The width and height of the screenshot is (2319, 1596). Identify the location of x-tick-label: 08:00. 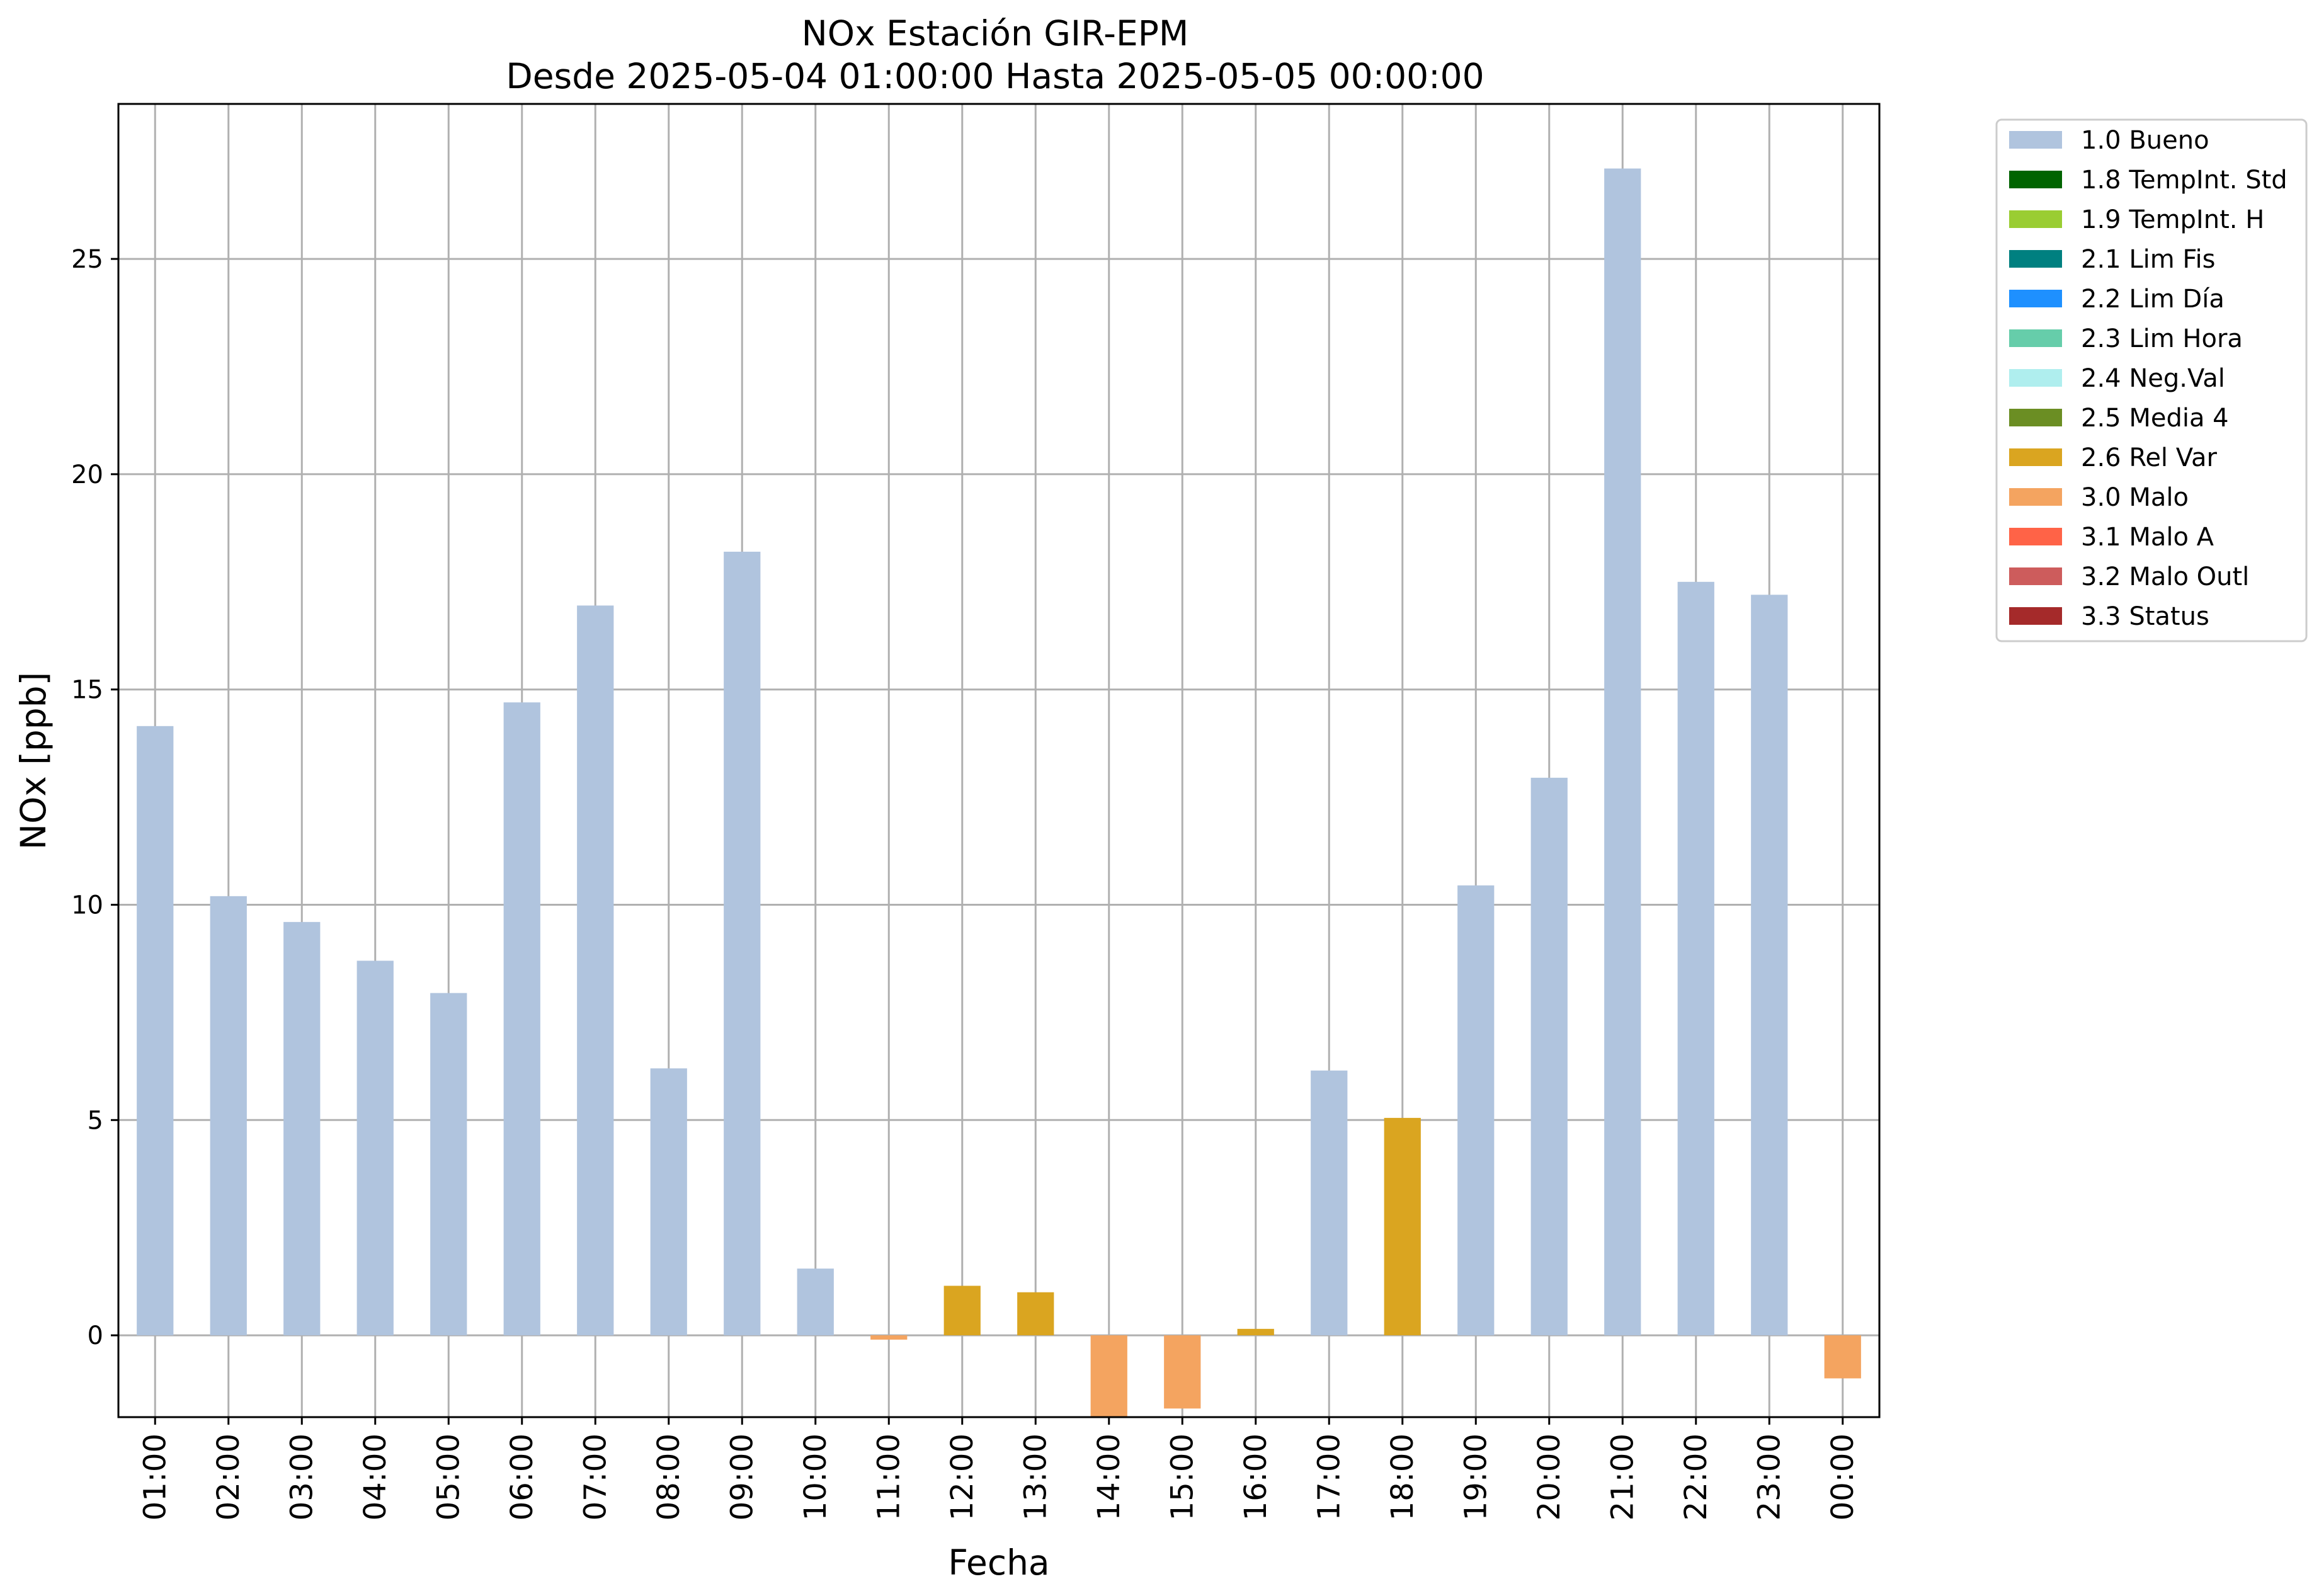
(669, 1477).